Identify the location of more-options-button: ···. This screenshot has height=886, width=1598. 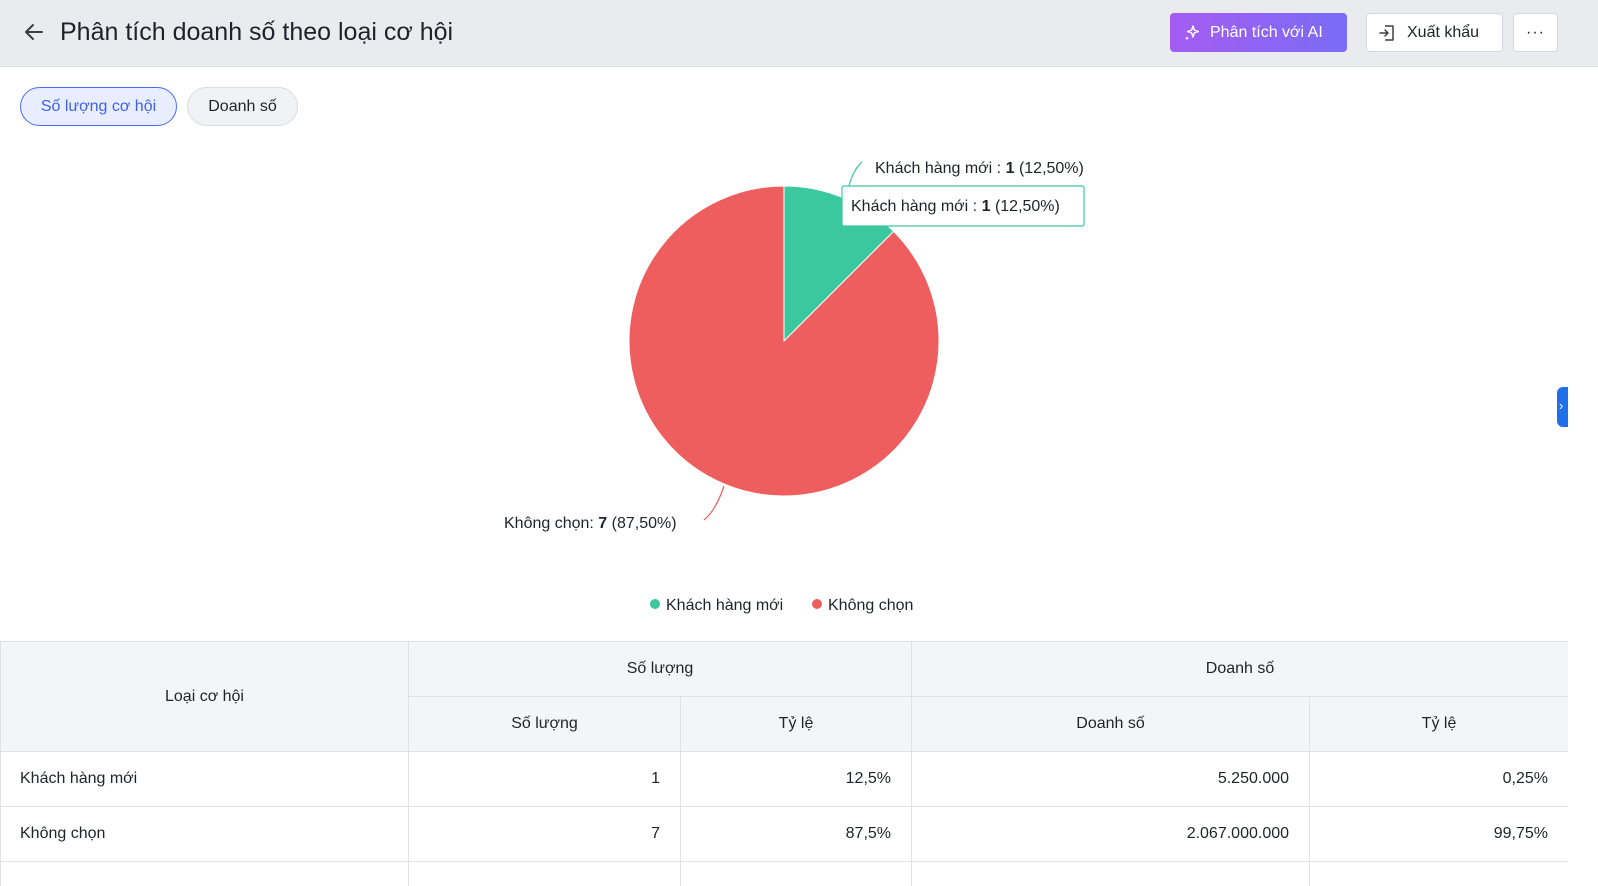
(1535, 32).